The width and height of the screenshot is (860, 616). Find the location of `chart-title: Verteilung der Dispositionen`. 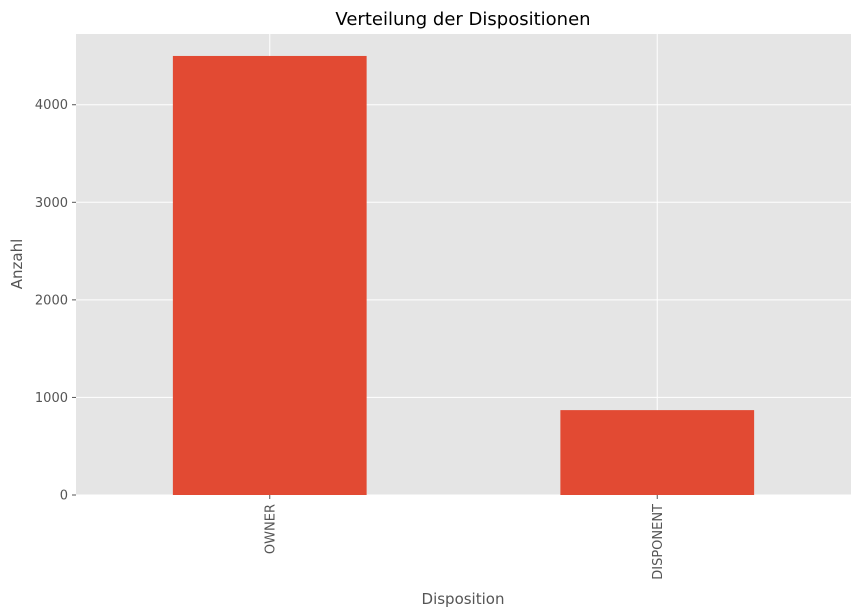

chart-title: Verteilung der Dispositionen is located at coordinates (462, 19).